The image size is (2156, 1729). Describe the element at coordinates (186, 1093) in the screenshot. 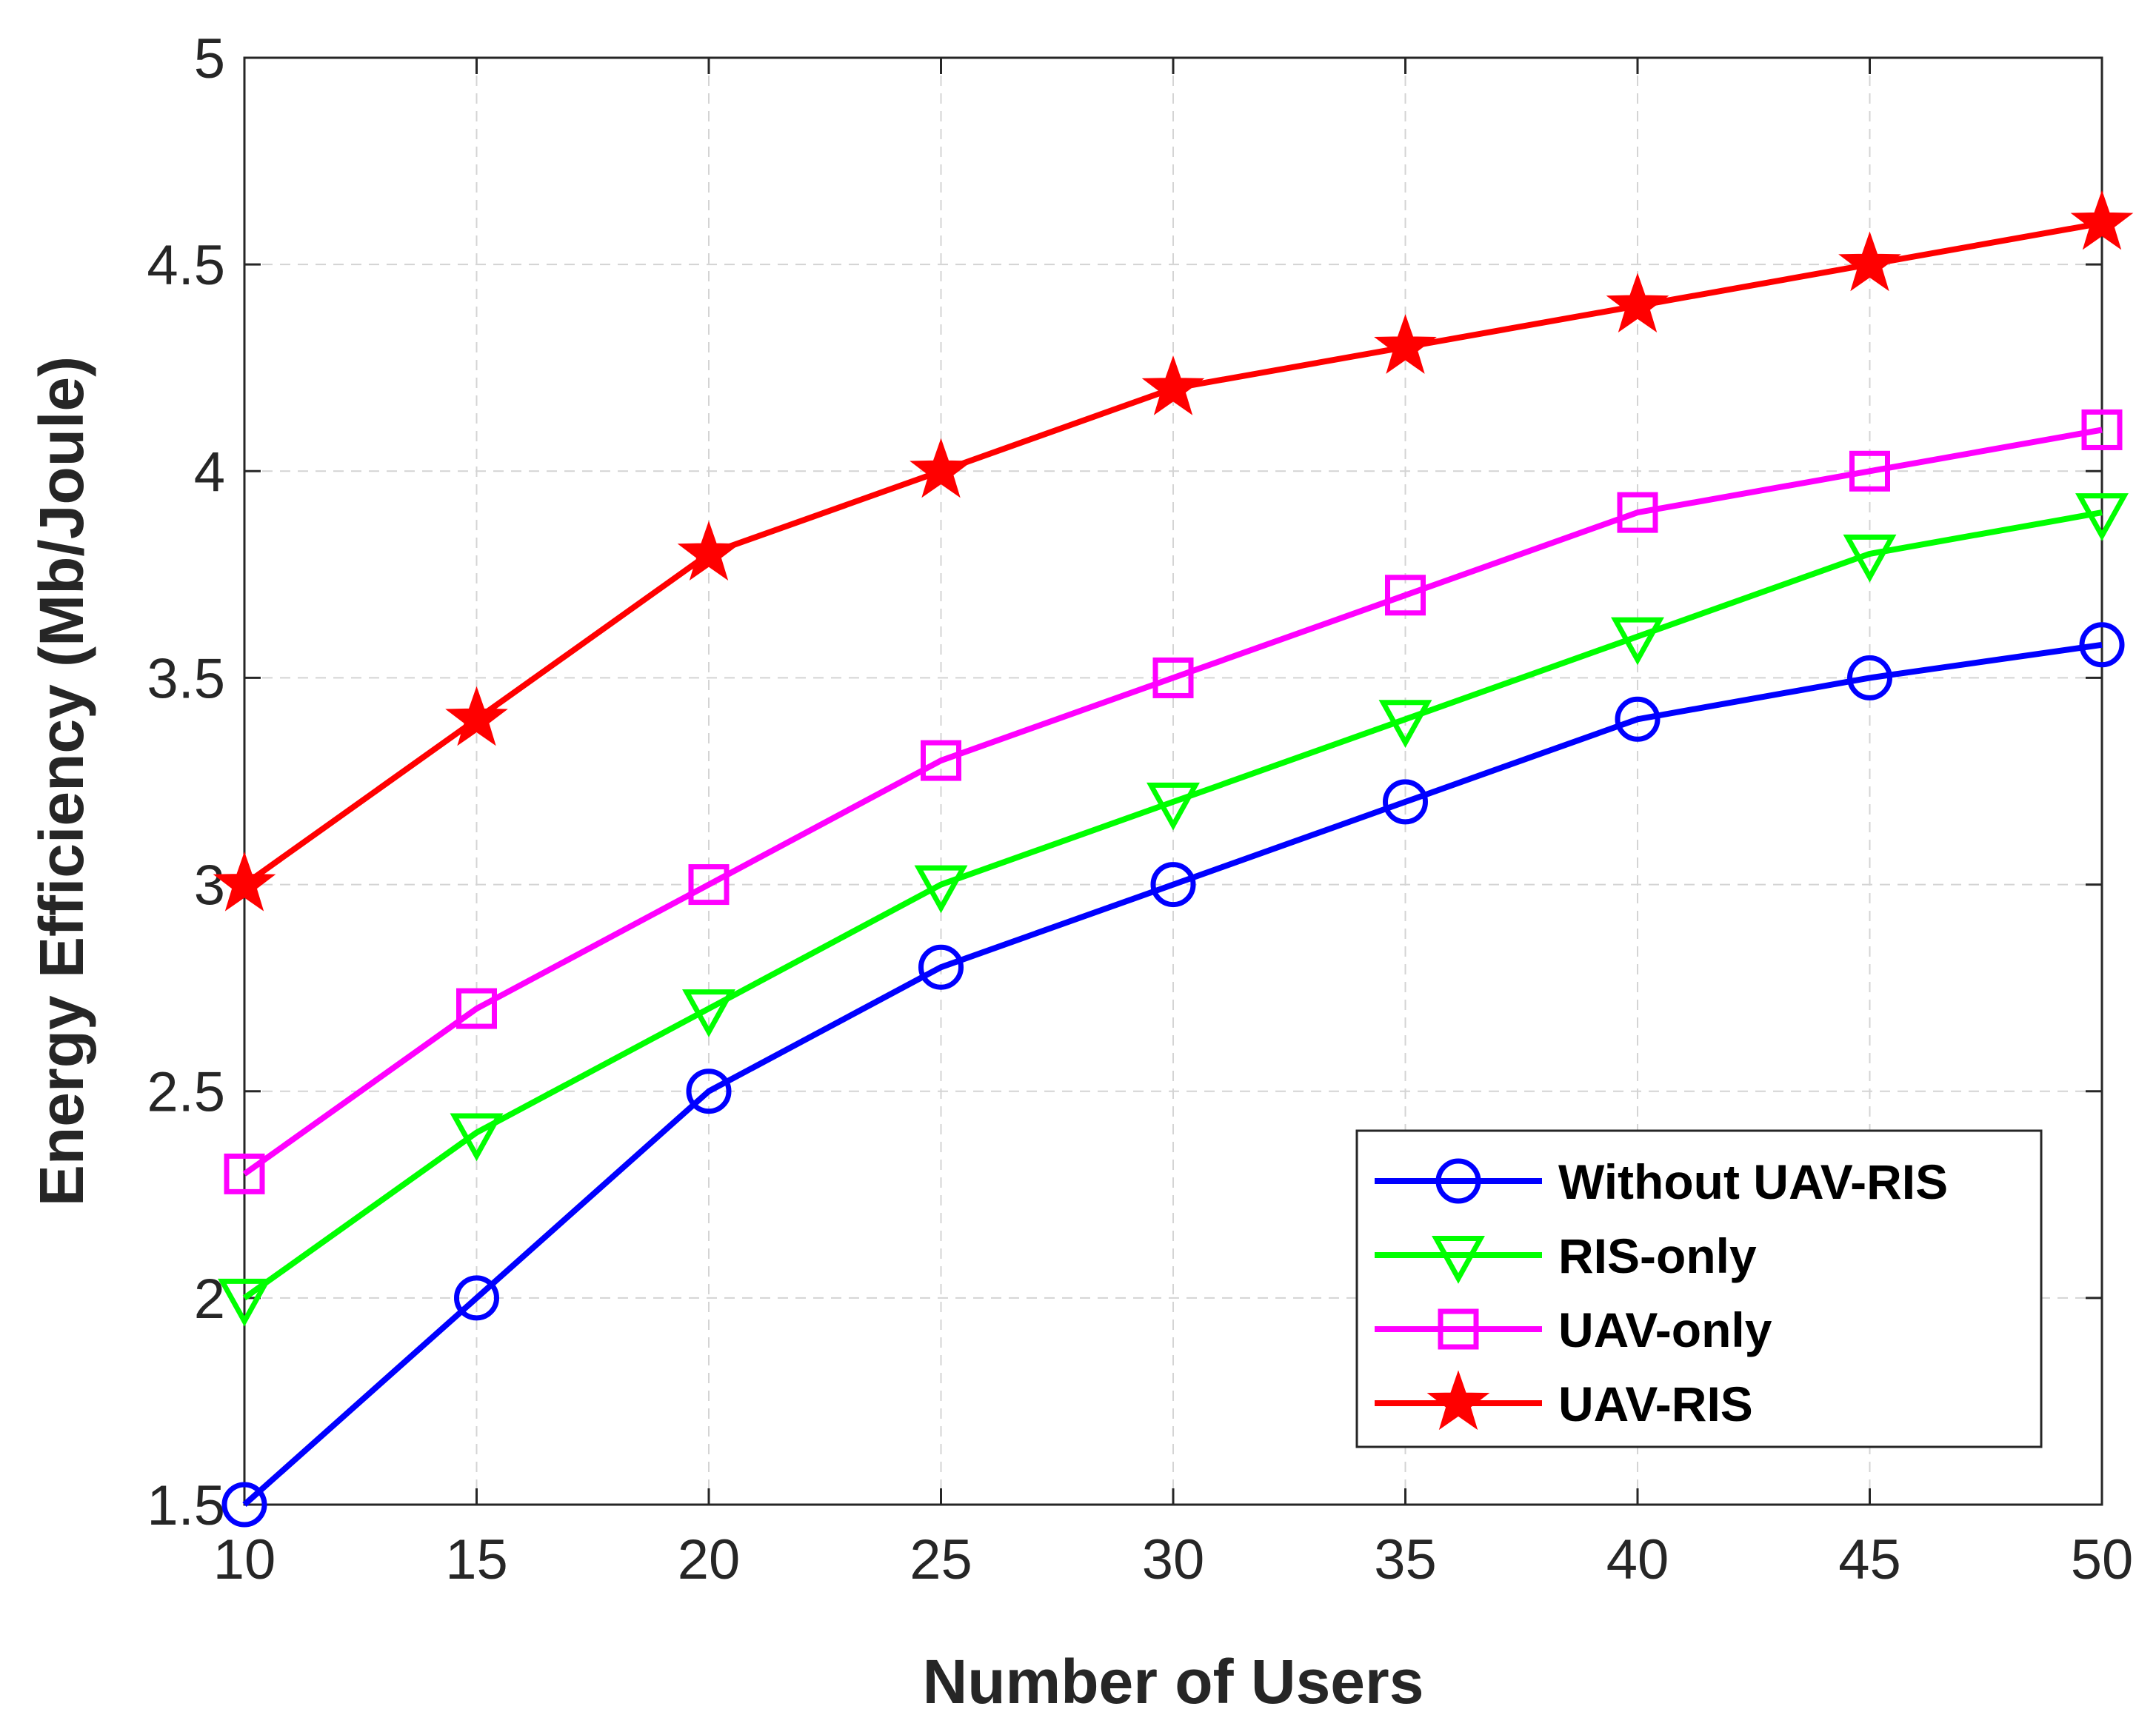

I see `y-tick-label: 2.5` at that location.